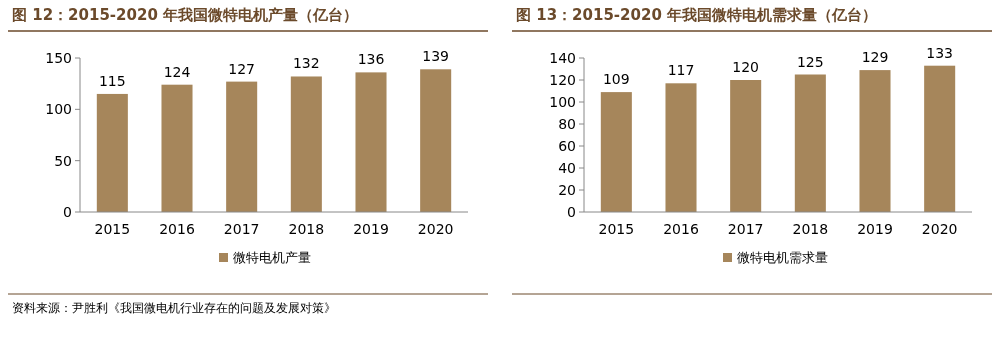 This screenshot has width=1002, height=342. What do you see at coordinates (567, 190) in the screenshot?
I see `y-tick-label: 20` at bounding box center [567, 190].